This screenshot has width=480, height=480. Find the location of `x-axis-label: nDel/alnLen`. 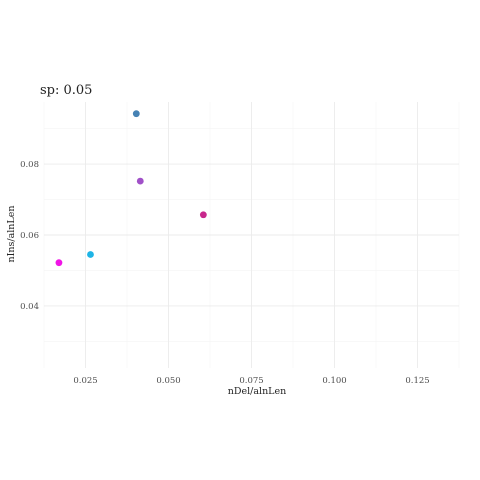

x-axis-label: nDel/alnLen is located at coordinates (257, 391).